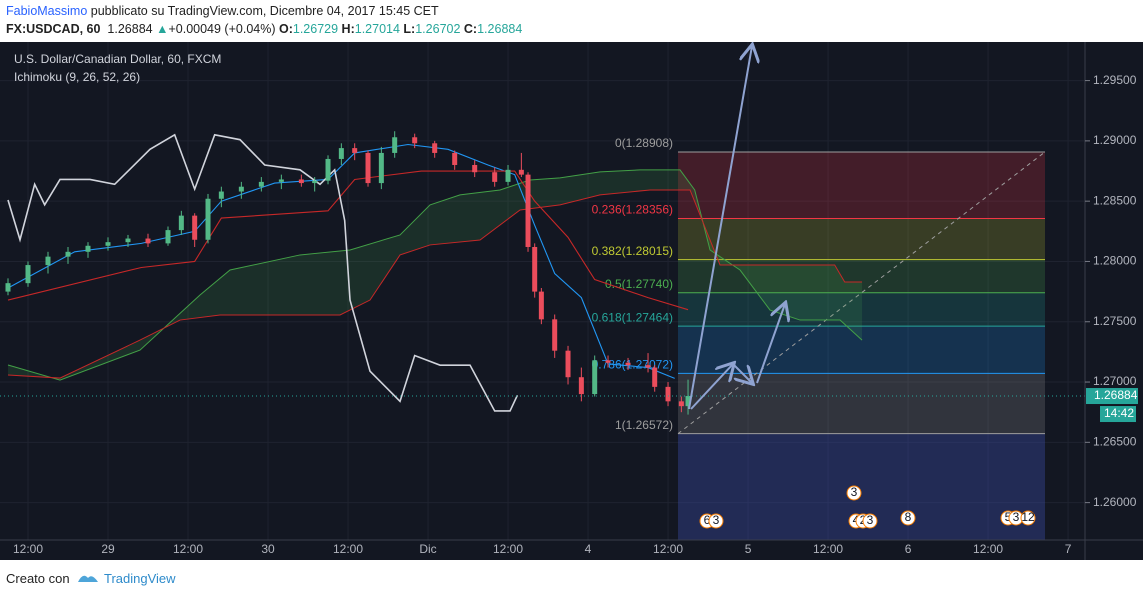 This screenshot has height=596, width=1143. I want to click on c-label: C:, so click(470, 29).